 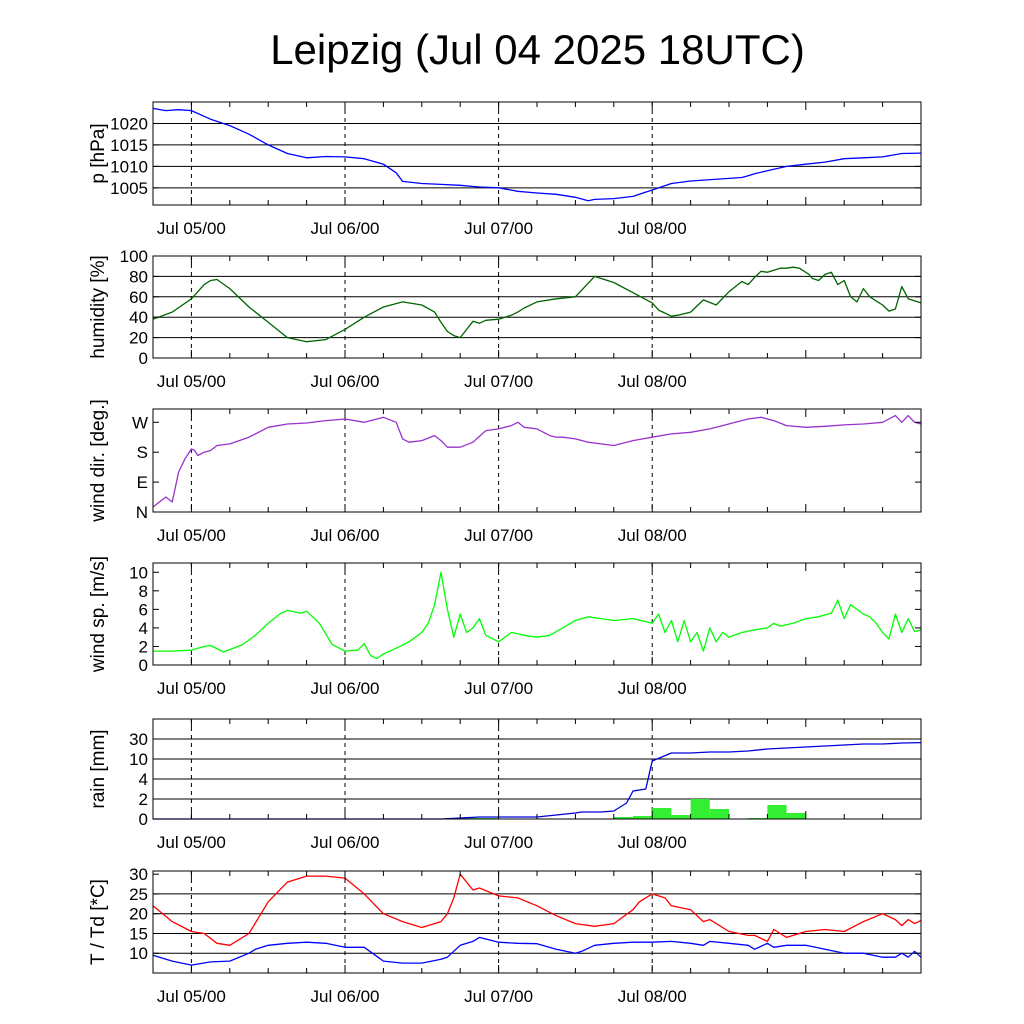 I want to click on panel-6-frame, so click(x=537, y=922).